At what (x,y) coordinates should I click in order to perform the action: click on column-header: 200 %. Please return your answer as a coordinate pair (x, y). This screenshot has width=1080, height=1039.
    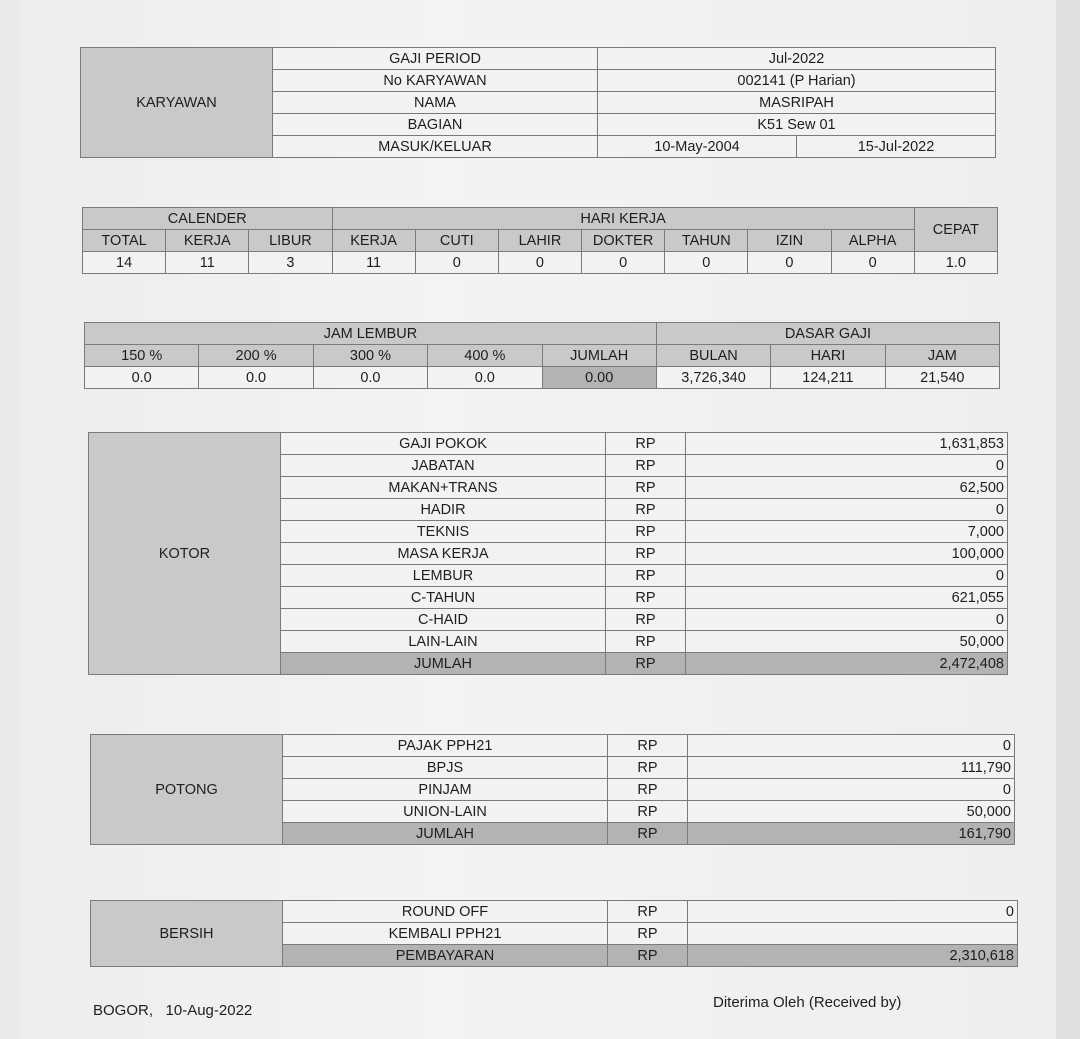
    Looking at the image, I should click on (256, 355).